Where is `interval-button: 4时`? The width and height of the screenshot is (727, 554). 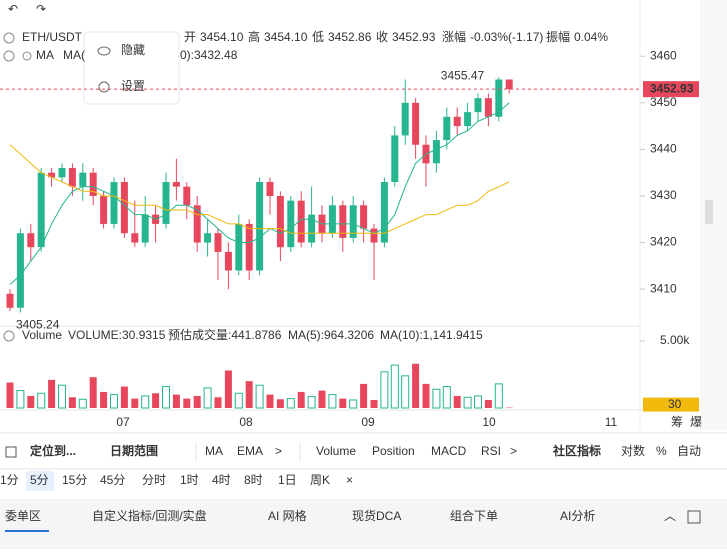
interval-button: 4时 is located at coordinates (221, 480).